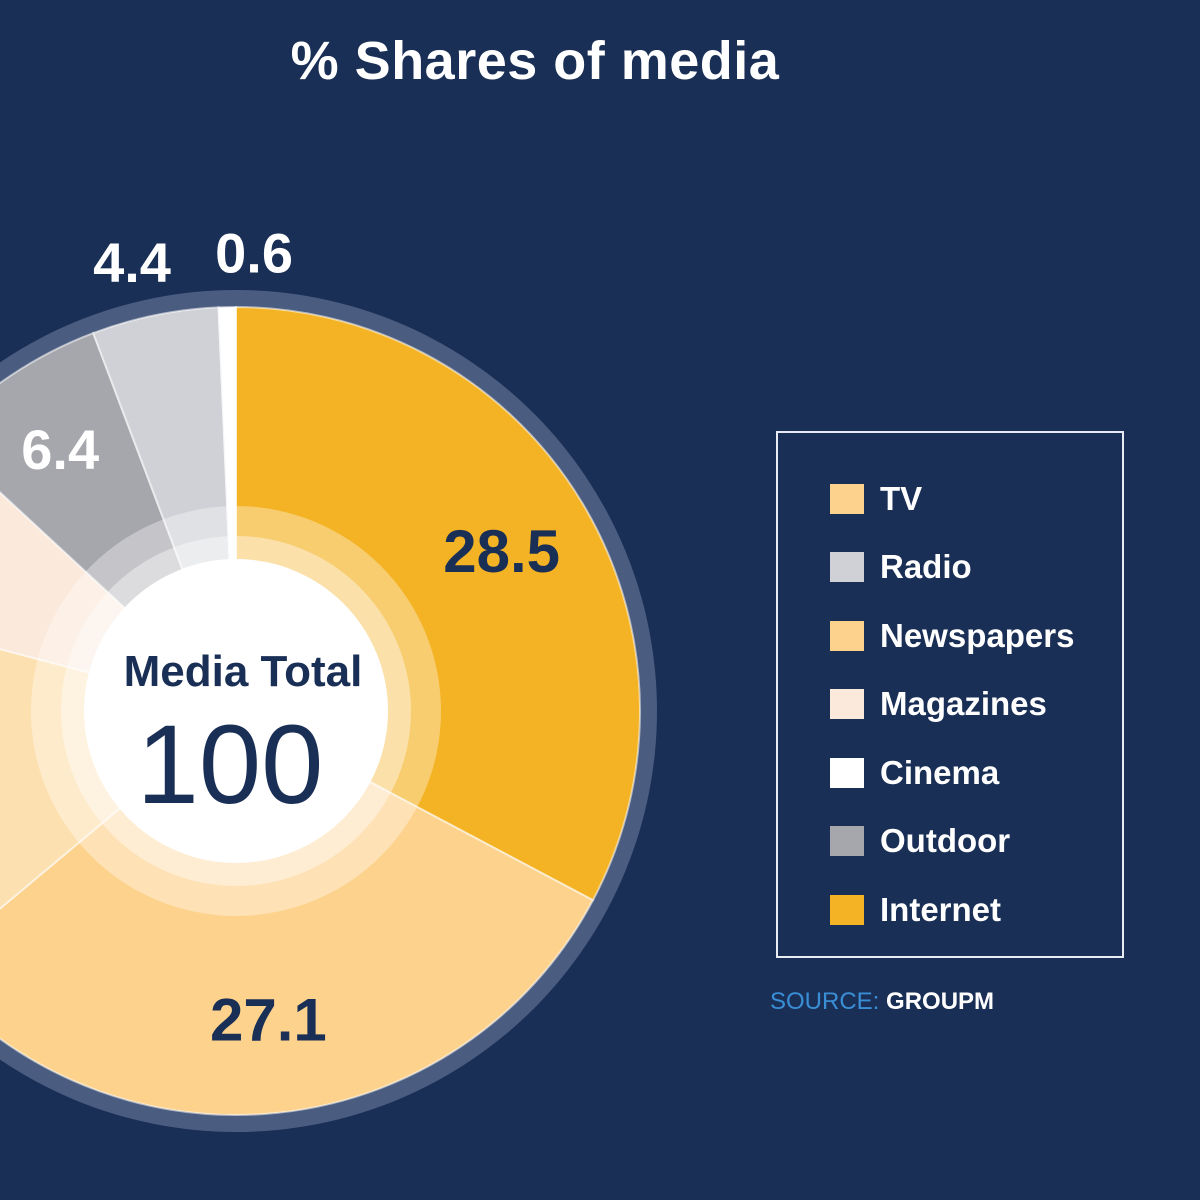  I want to click on legend-label-outdoor: Outdoor, so click(945, 840).